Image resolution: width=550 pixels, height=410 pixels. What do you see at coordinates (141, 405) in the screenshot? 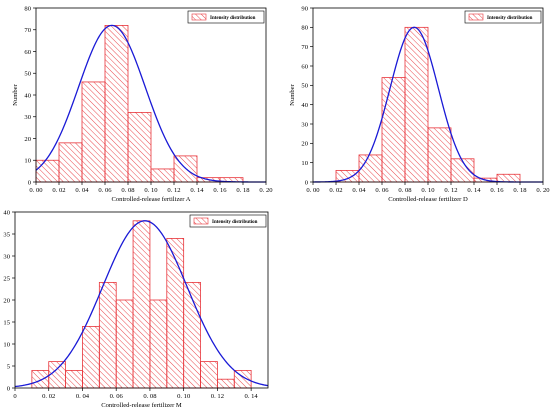
I see `x-axis-title: Controlled-release fertilizer M` at bounding box center [141, 405].